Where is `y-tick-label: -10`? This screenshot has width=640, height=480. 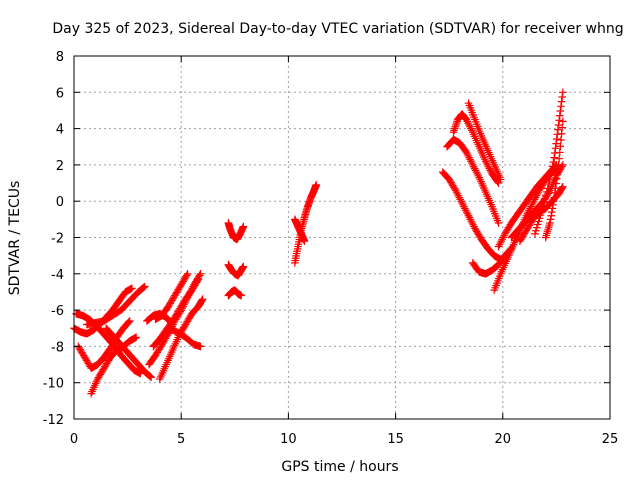 y-tick-label: -10 is located at coordinates (53, 384).